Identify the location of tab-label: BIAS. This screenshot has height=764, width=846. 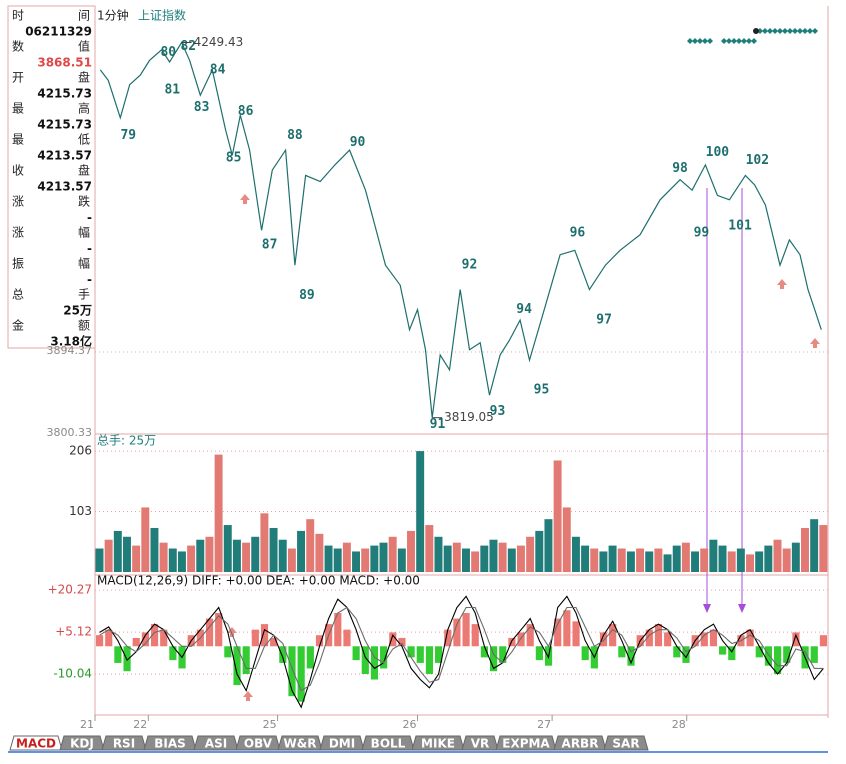
(170, 744).